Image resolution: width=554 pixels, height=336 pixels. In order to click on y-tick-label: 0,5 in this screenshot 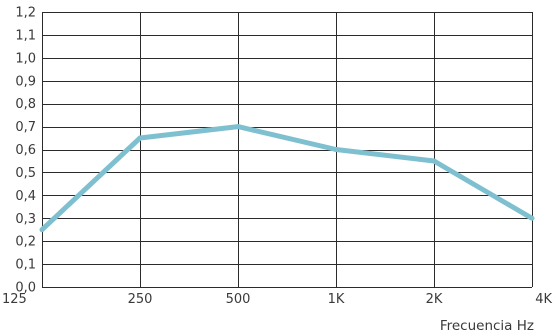, I will do `click(25, 173)`.